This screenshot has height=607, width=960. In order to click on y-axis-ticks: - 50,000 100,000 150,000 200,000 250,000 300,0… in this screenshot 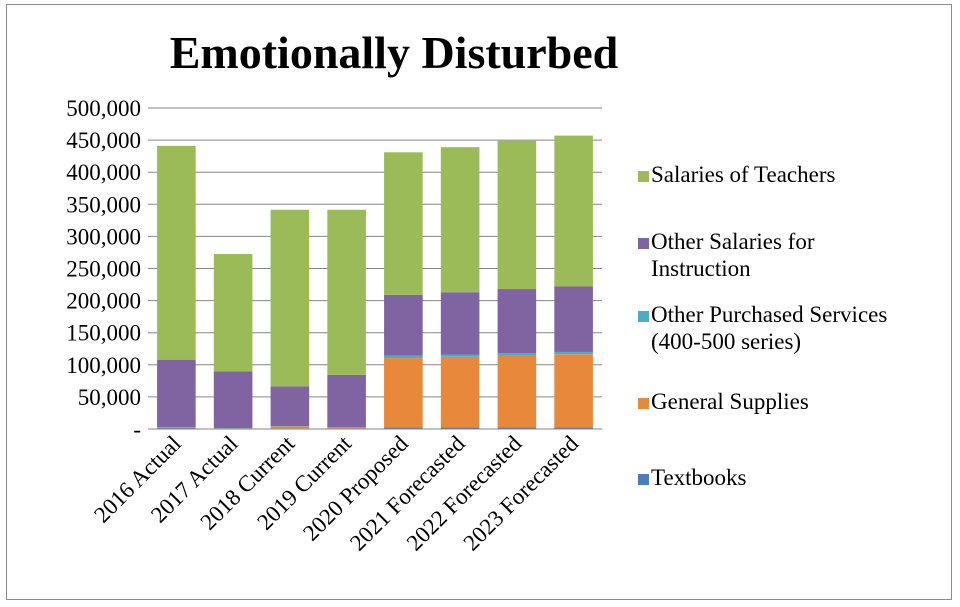, I will do `click(103, 269)`.